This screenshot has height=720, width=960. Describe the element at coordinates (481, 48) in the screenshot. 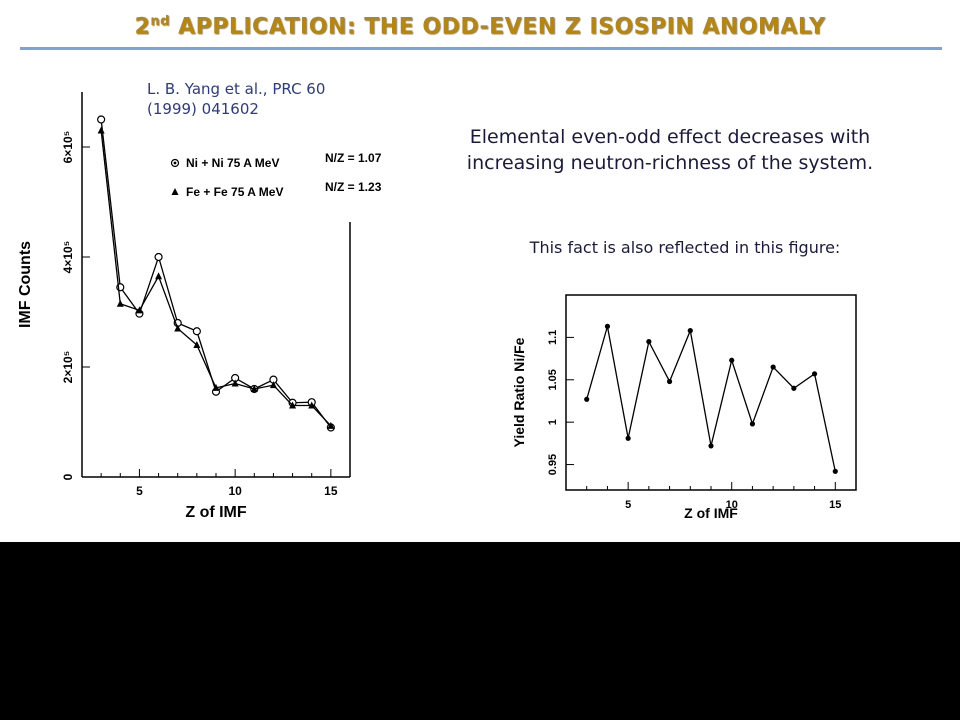

I see `title-underline` at that location.